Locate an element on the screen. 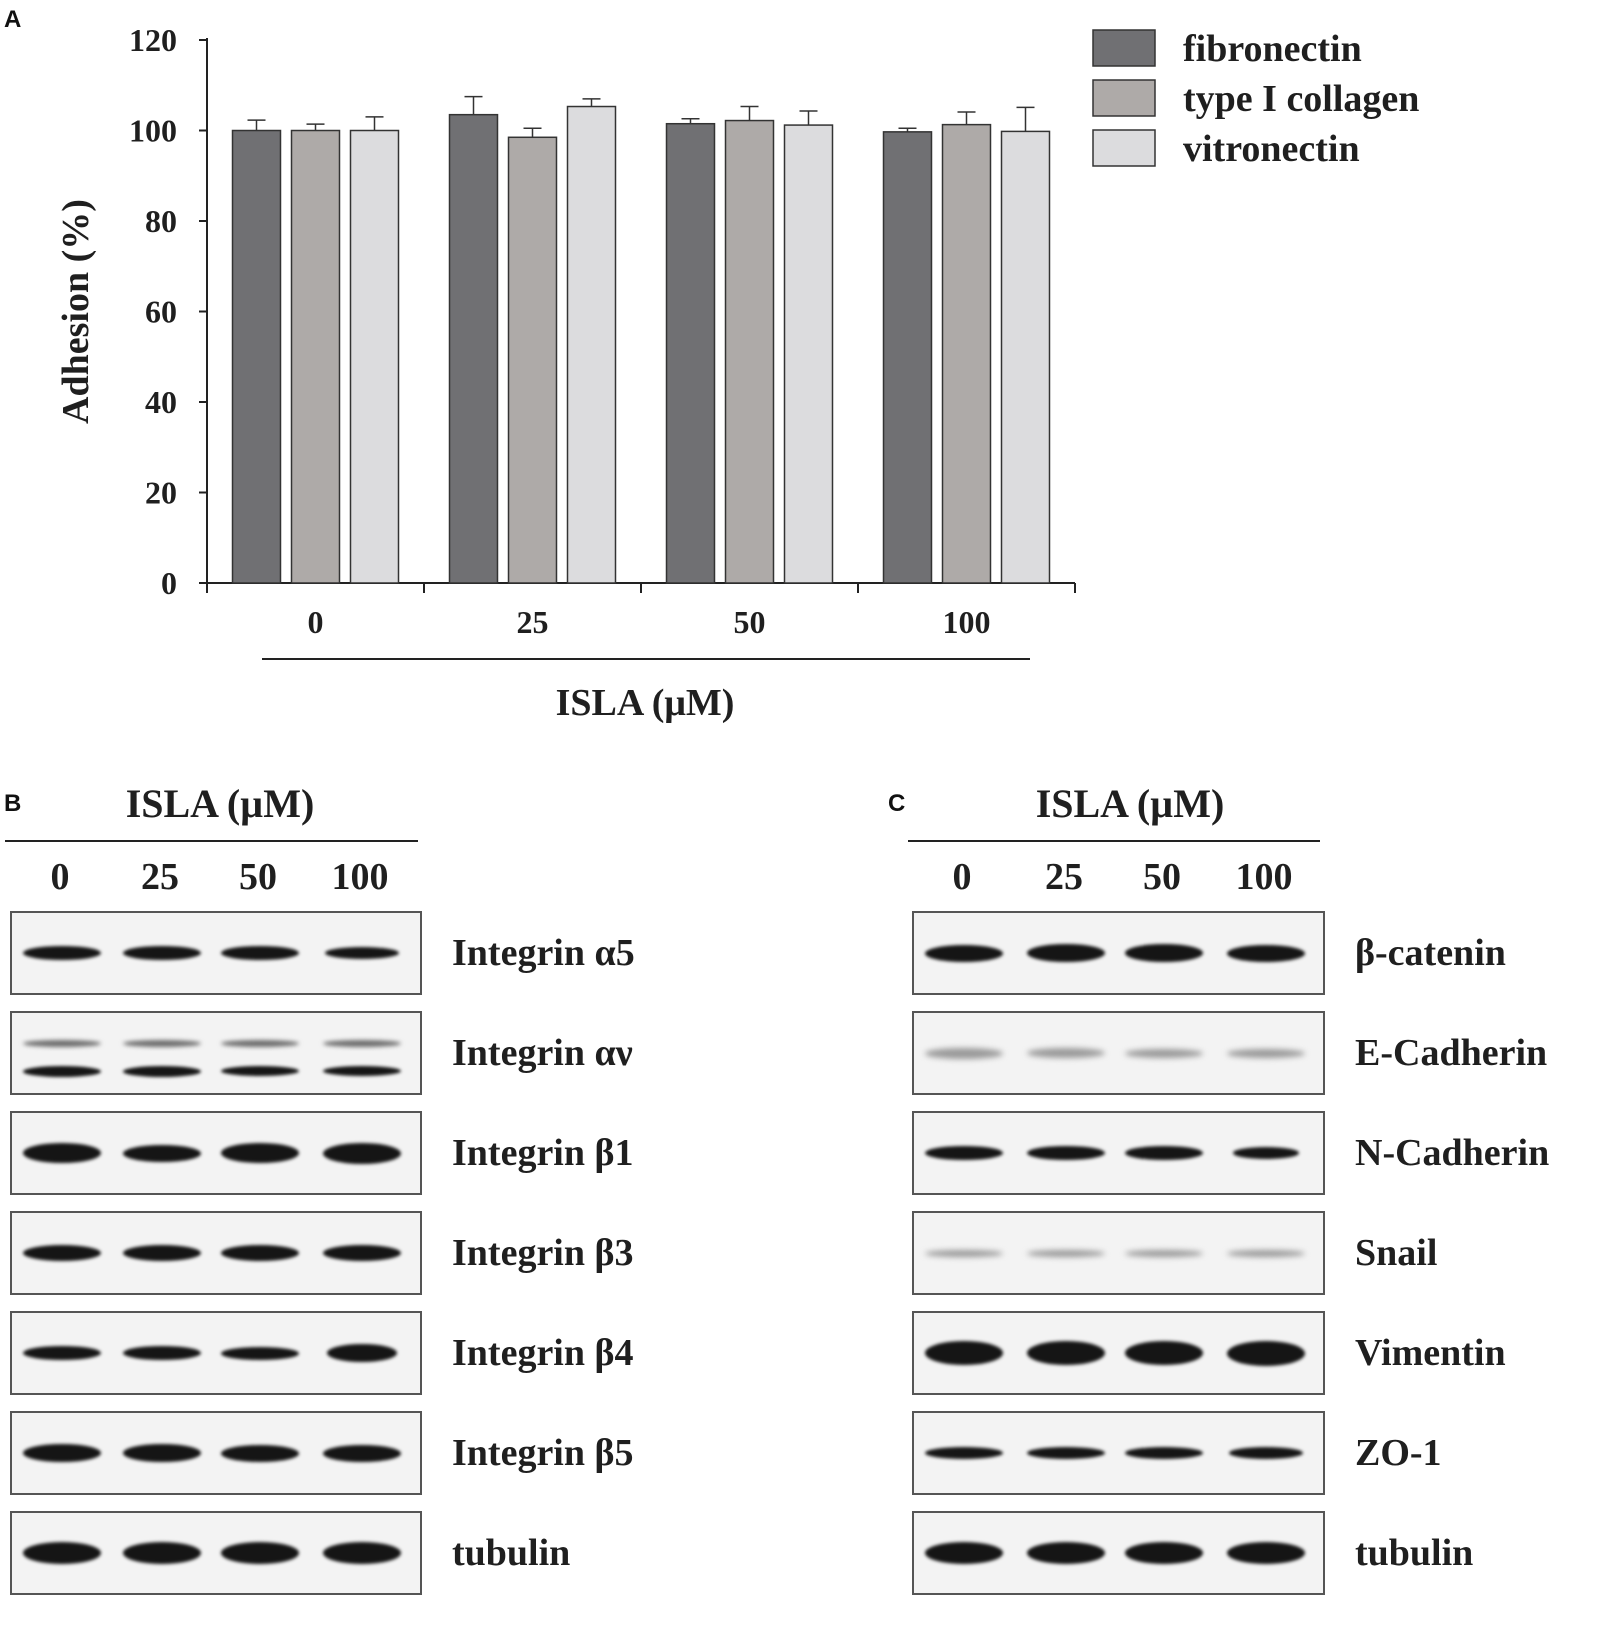 The height and width of the screenshot is (1627, 1600). blot-row-label: Integrin β3 is located at coordinates (543, 1253).